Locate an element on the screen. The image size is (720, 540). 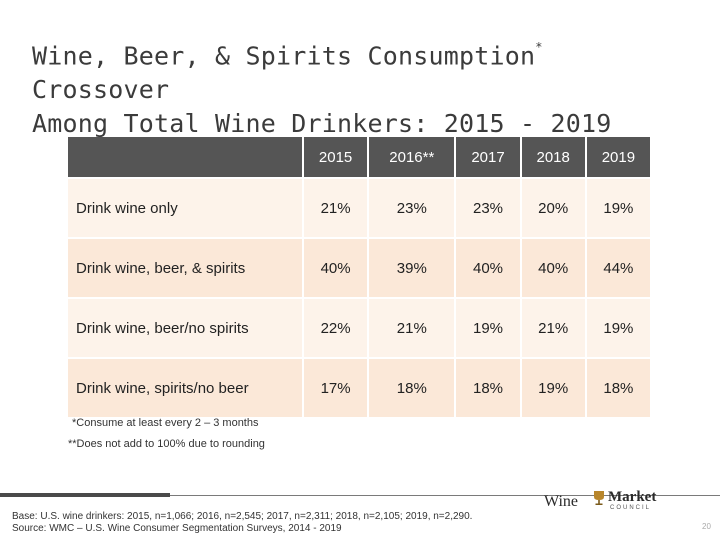
row-label: Drink wine, spirits/no beer is located at coordinates (185, 387).